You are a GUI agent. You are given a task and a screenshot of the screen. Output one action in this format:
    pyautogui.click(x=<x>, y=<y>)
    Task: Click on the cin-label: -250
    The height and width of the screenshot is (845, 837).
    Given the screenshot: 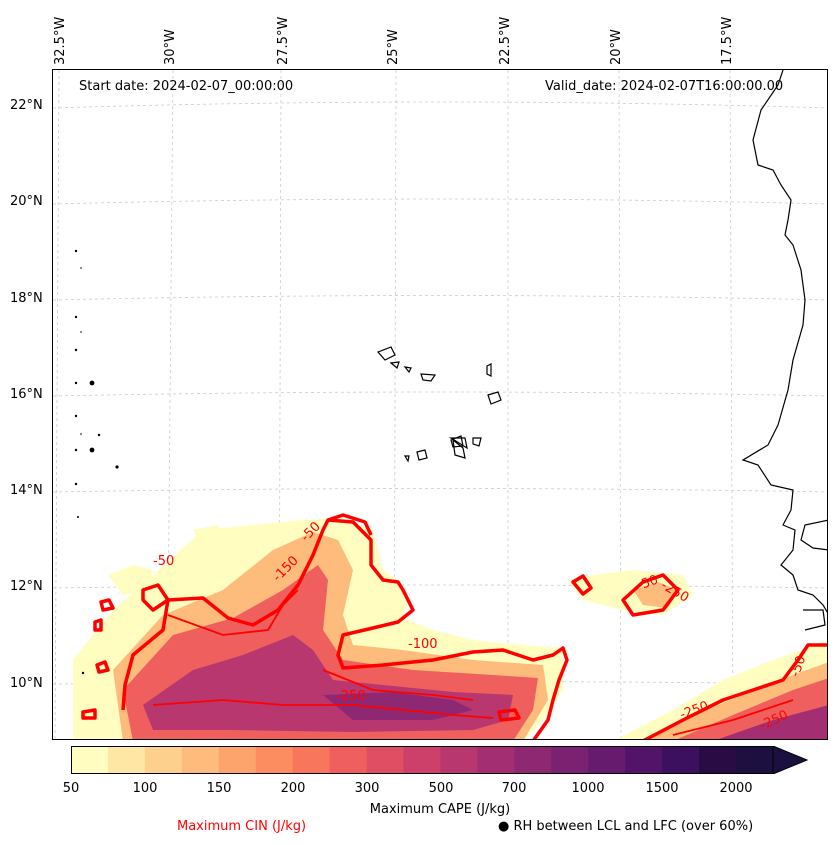 What is the action you would take?
    pyautogui.click(x=351, y=696)
    